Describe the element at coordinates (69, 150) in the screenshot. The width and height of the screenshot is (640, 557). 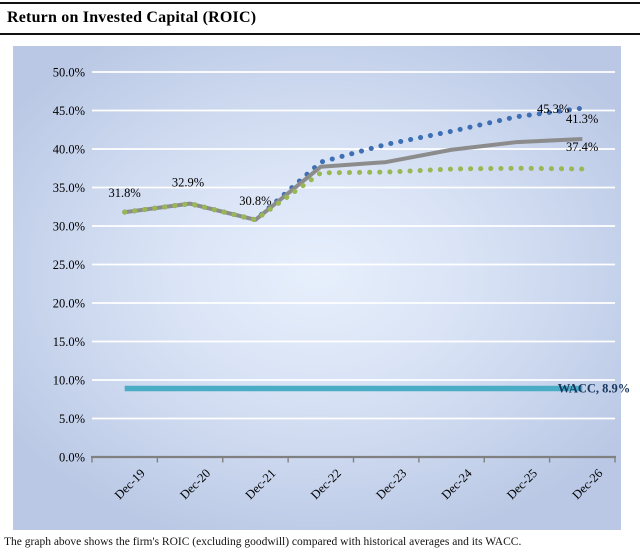
I see `y-axis-tick-label: 40.0%` at that location.